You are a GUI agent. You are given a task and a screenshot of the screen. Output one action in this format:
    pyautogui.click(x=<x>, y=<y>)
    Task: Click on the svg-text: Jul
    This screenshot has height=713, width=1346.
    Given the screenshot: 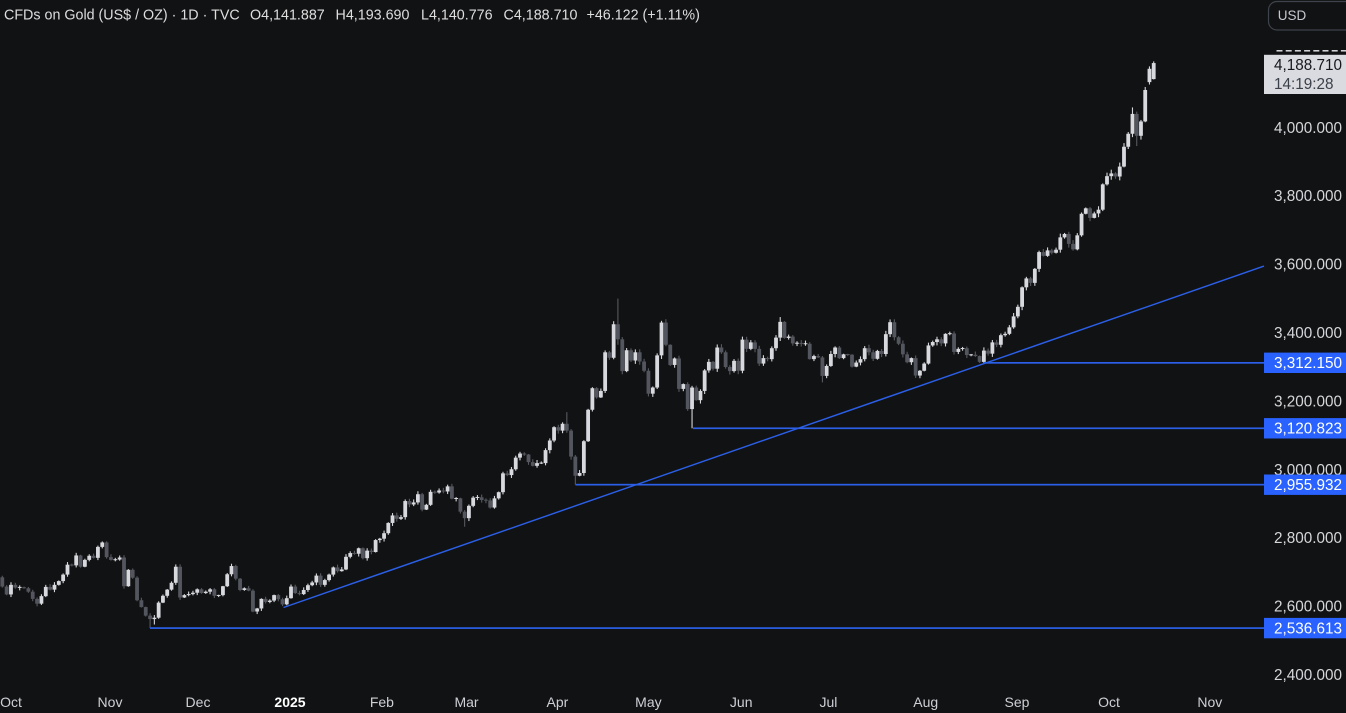 What is the action you would take?
    pyautogui.click(x=828, y=702)
    